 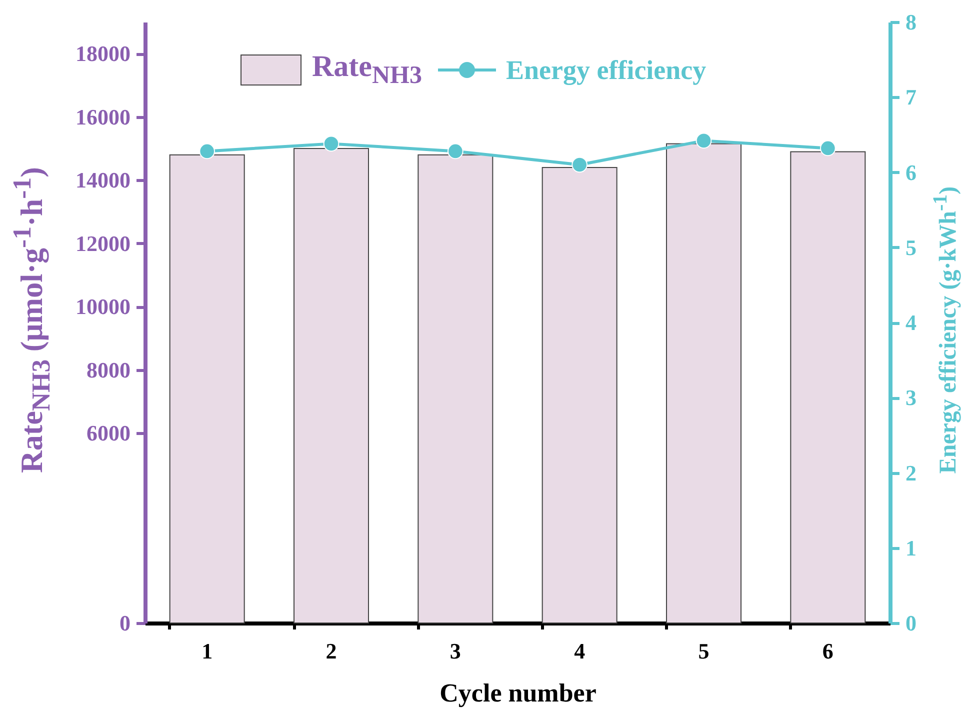 What do you see at coordinates (704, 651) in the screenshot?
I see `x-tick-label: 5` at bounding box center [704, 651].